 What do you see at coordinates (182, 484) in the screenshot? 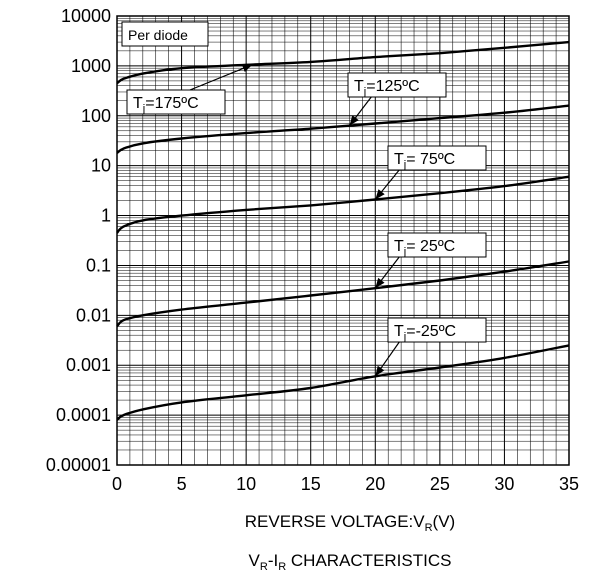
I see `x-tick-label: 5` at bounding box center [182, 484].